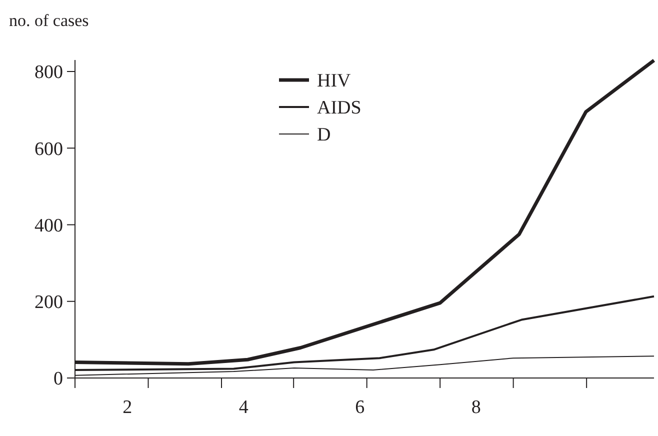  Describe the element at coordinates (334, 81) in the screenshot. I see `legend-label: HIV` at that location.